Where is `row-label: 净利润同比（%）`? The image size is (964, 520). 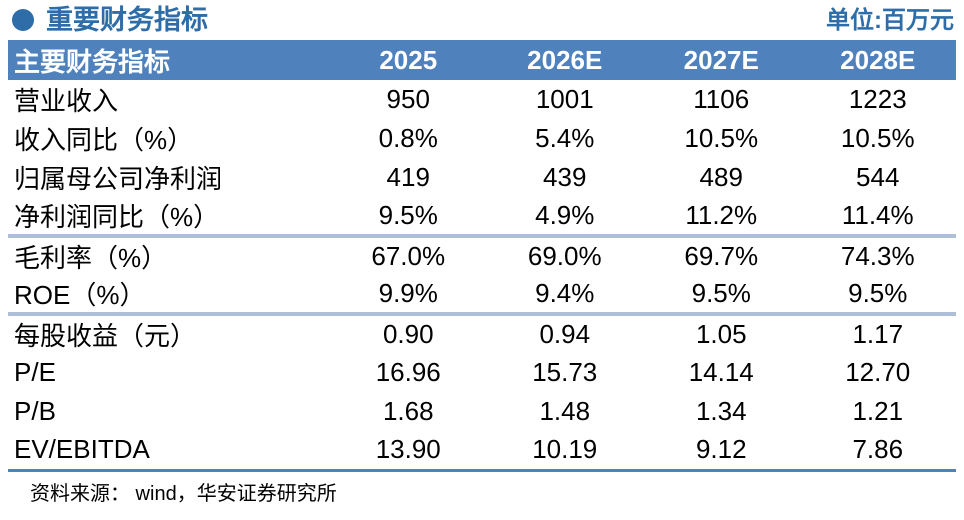 row-label: 净利润同比（%） is located at coordinates (169, 217).